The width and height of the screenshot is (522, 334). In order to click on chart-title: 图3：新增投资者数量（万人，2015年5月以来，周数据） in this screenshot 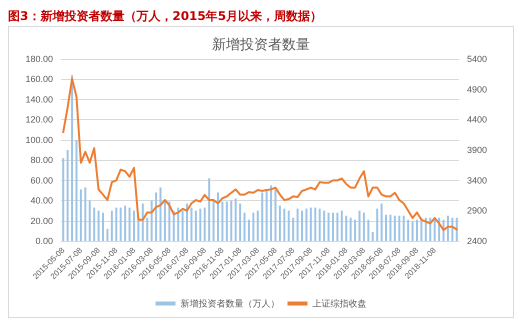, I will do `click(166, 16)`.